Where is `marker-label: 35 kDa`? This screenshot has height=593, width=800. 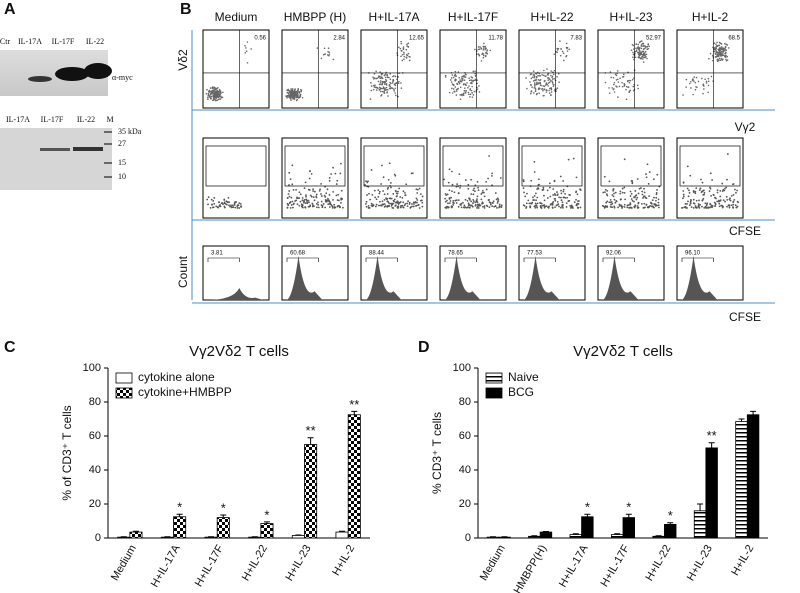
marker-label: 35 kDa is located at coordinates (130, 131).